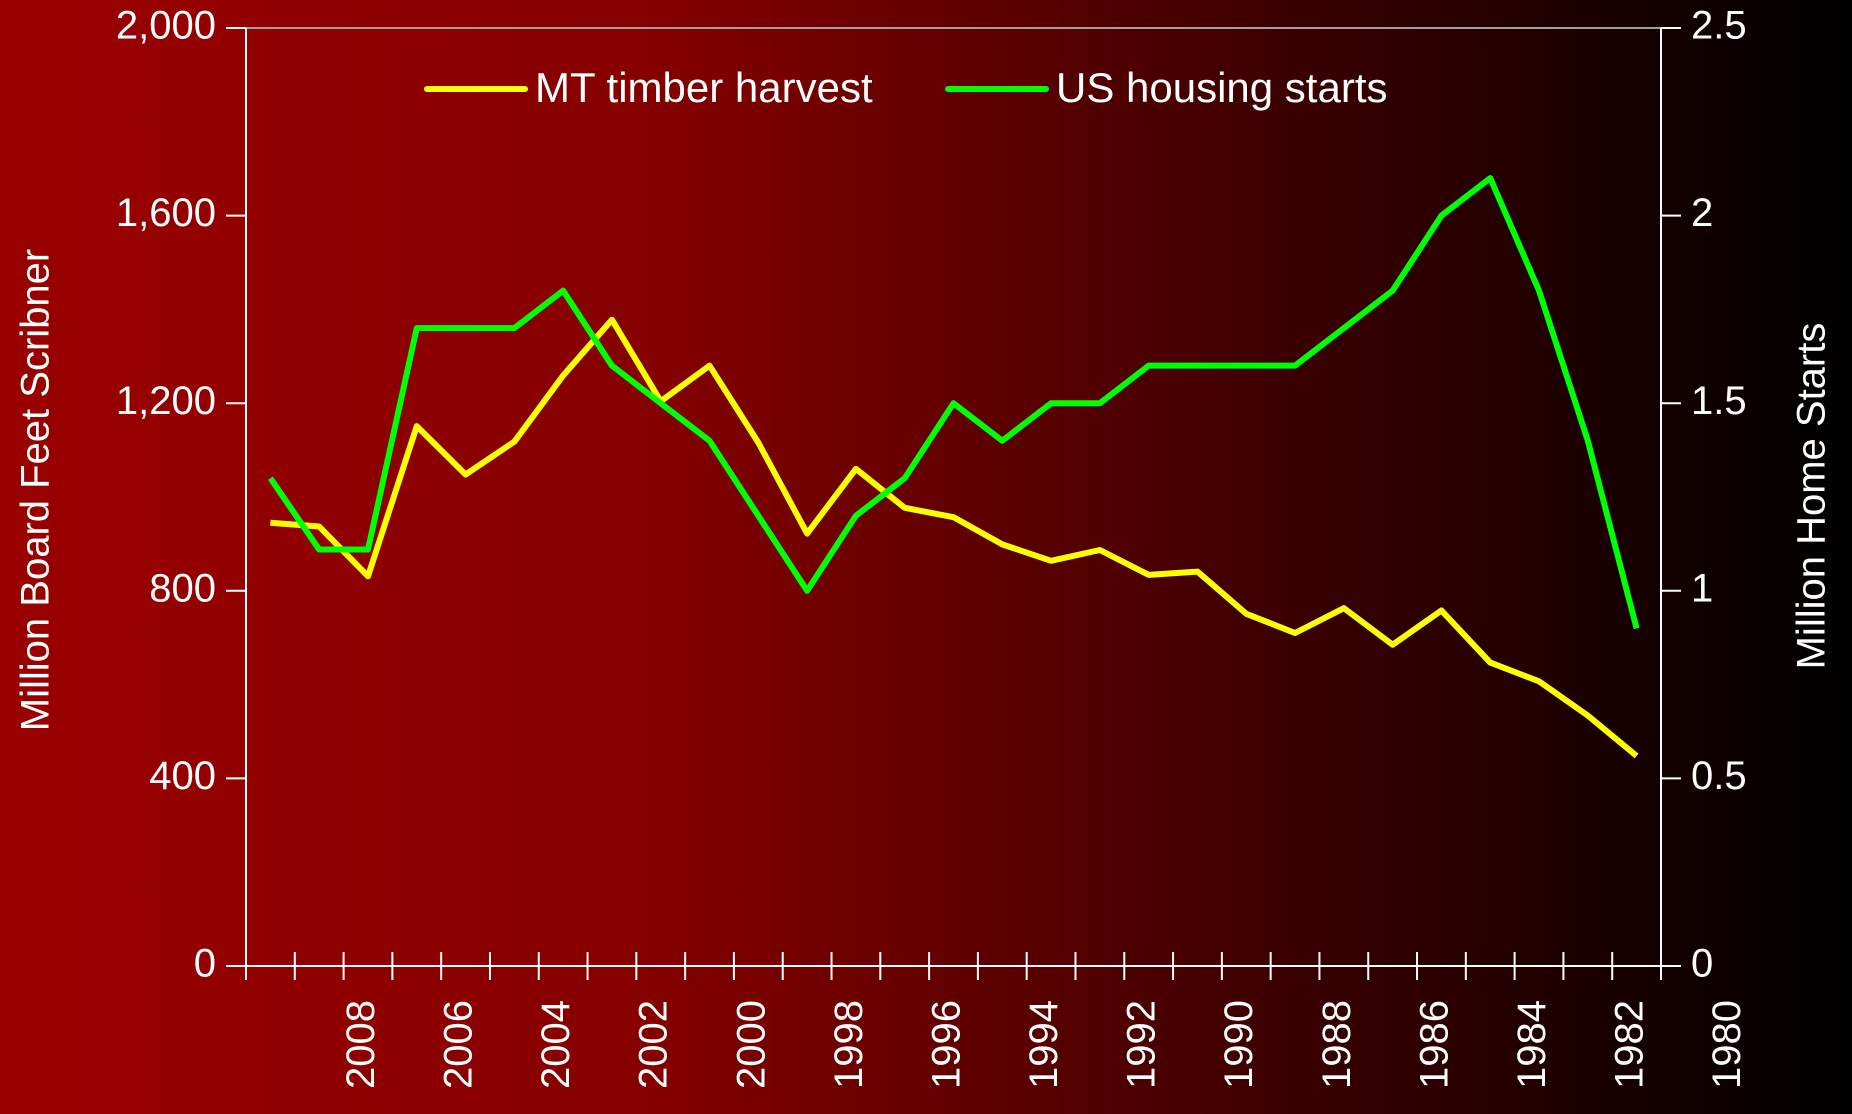  I want to click on x-tick-label: 2006, so click(459, 1044).